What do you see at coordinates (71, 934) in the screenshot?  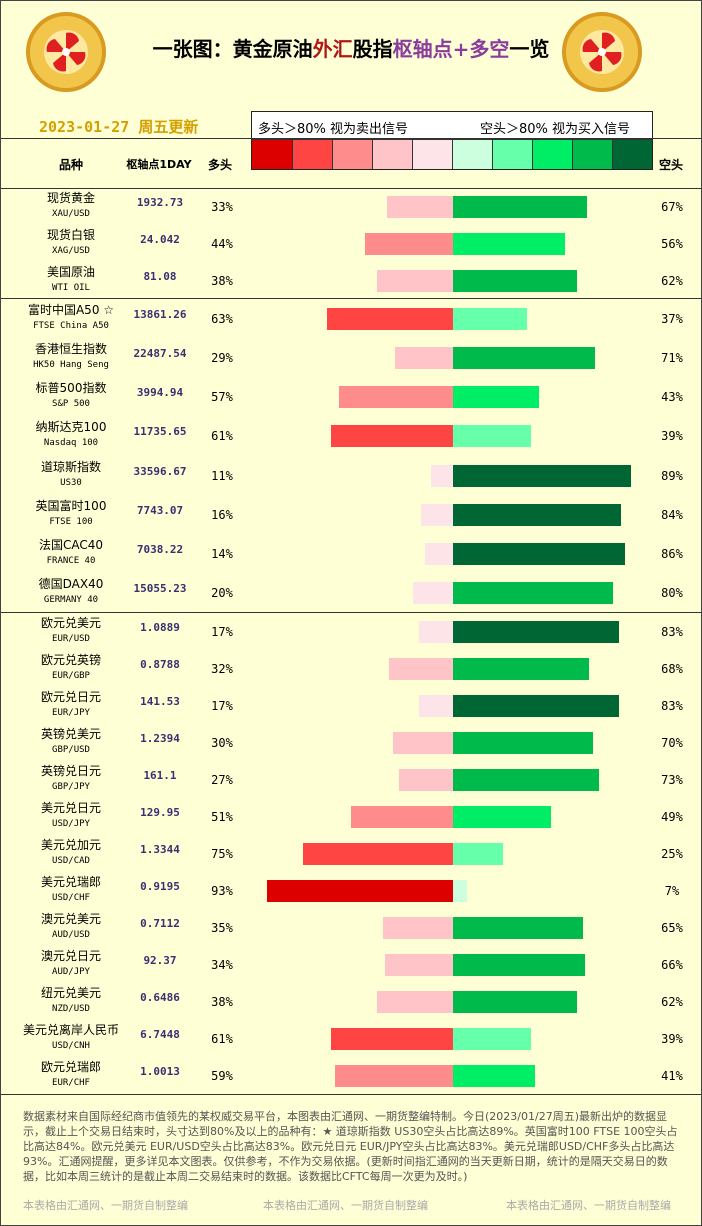 I see `instrument-code: AUD/USD` at bounding box center [71, 934].